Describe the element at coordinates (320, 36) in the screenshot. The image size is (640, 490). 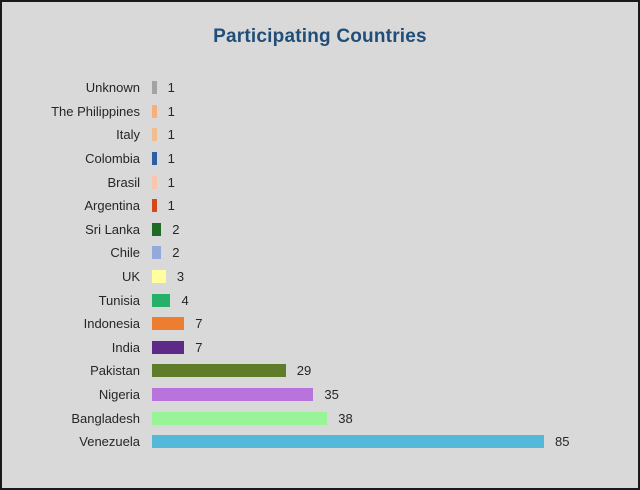
I see `chart-title: Participating Countries` at that location.